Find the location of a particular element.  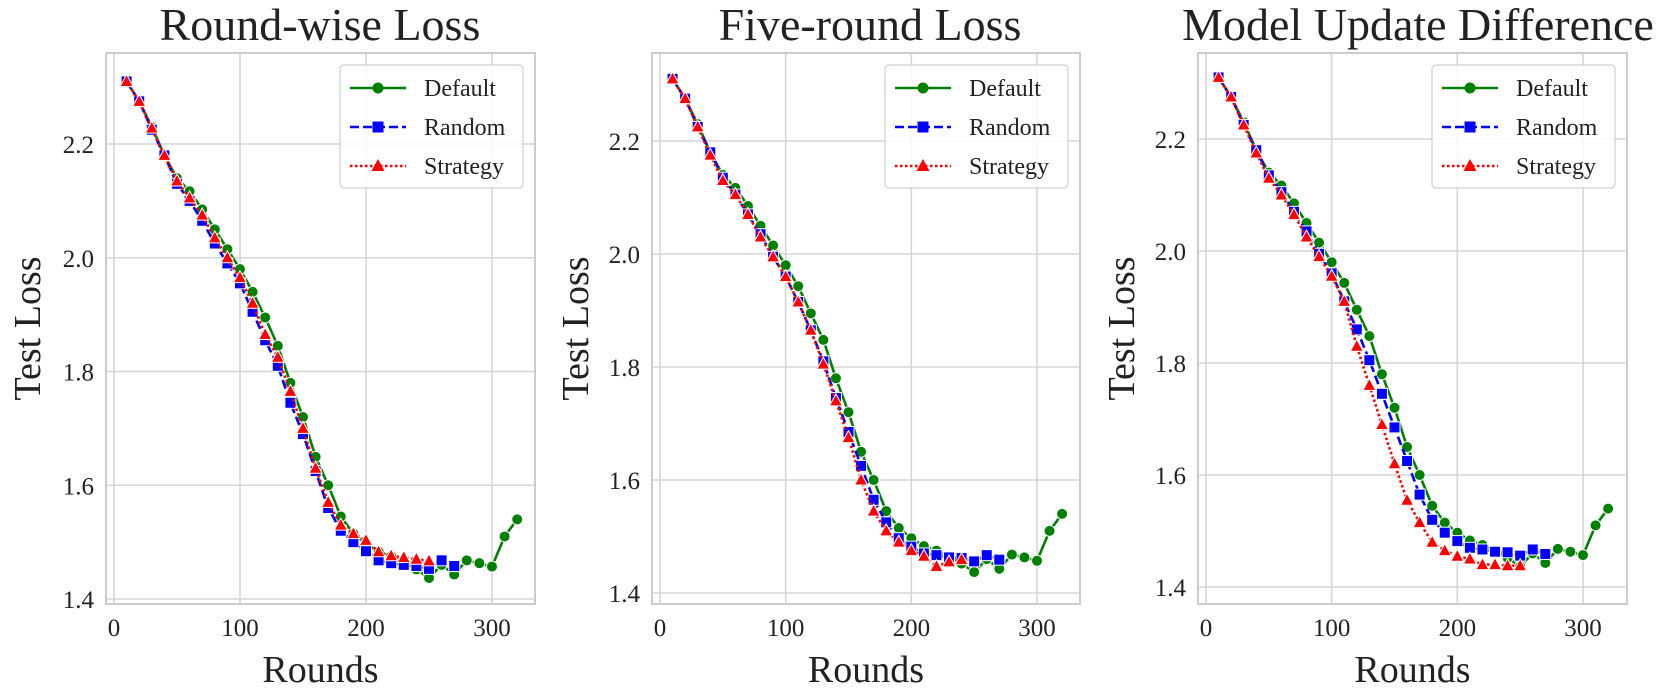

x-tick-label: 200 is located at coordinates (1458, 628).